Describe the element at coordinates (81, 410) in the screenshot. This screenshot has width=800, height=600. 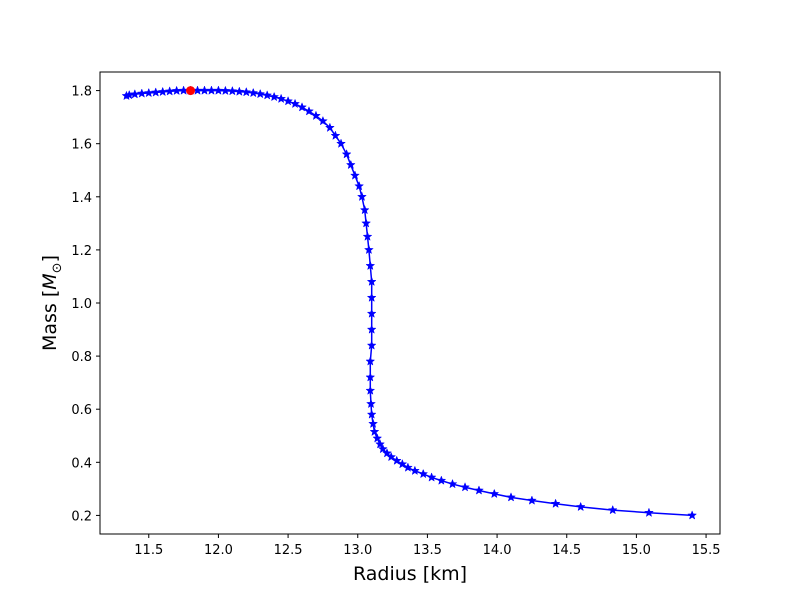
I see `y-tick-label: 0.6` at that location.